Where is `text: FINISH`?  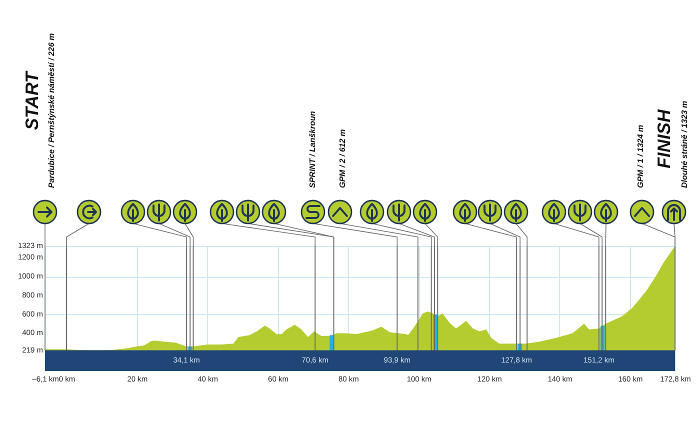 text: FINISH is located at coordinates (664, 138).